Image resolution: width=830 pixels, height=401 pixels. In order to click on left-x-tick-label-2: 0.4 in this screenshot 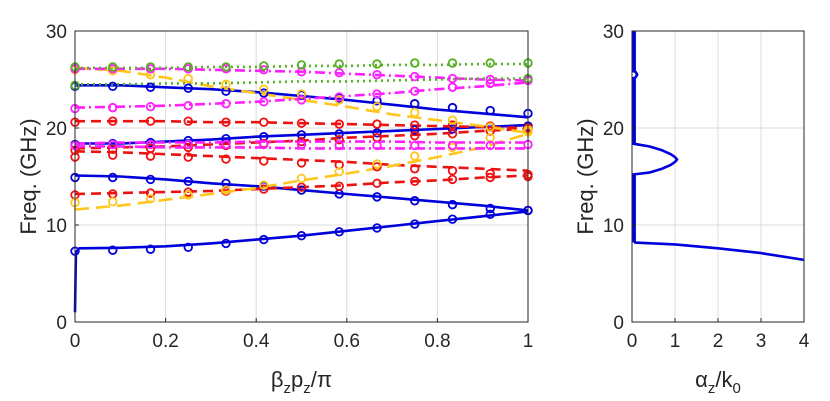, I will do `click(256, 341)`.